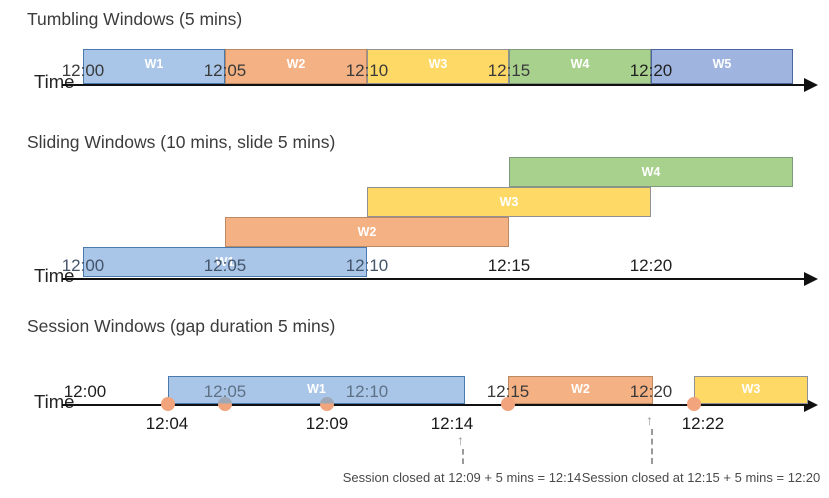 This screenshot has width=829, height=498. Describe the element at coordinates (701, 477) in the screenshot. I see `session-closed-note-2: Session closed at 12:15 + 5 mins = 12:20` at that location.